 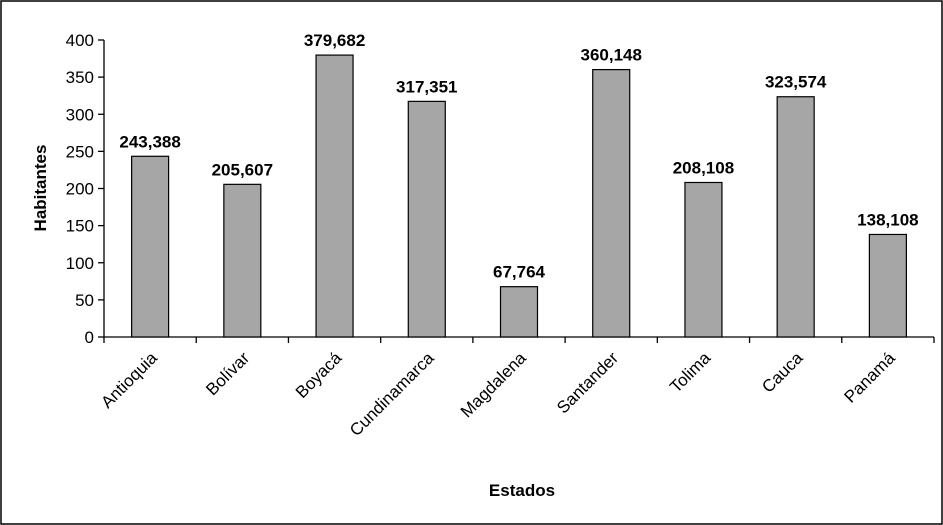 I want to click on data-label: 317,351, so click(x=426, y=86).